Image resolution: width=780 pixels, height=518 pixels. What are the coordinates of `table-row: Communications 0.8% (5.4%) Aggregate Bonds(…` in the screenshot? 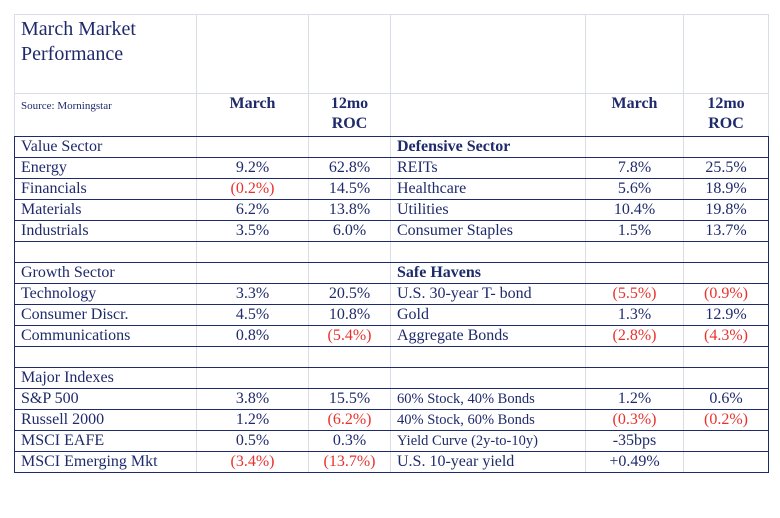 It's located at (391, 336).